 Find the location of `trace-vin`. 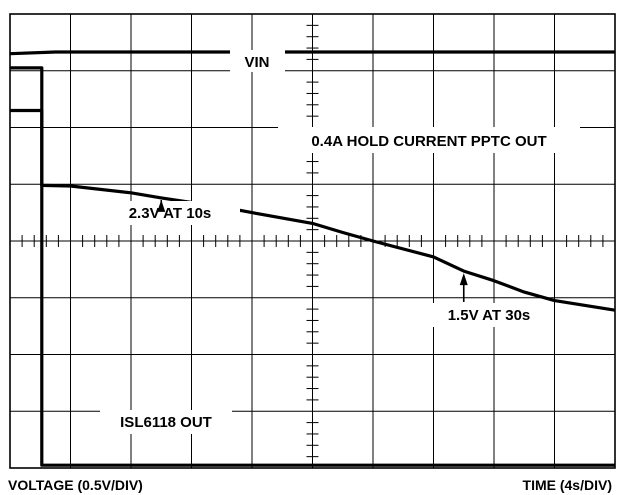

trace-vin is located at coordinates (312, 53).